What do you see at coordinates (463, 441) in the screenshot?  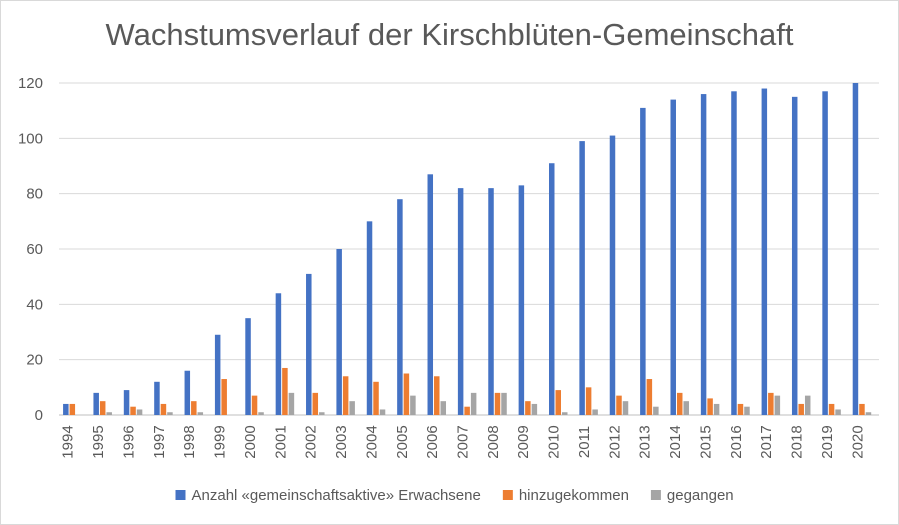 I see `x-tick-label: 2007` at bounding box center [463, 441].